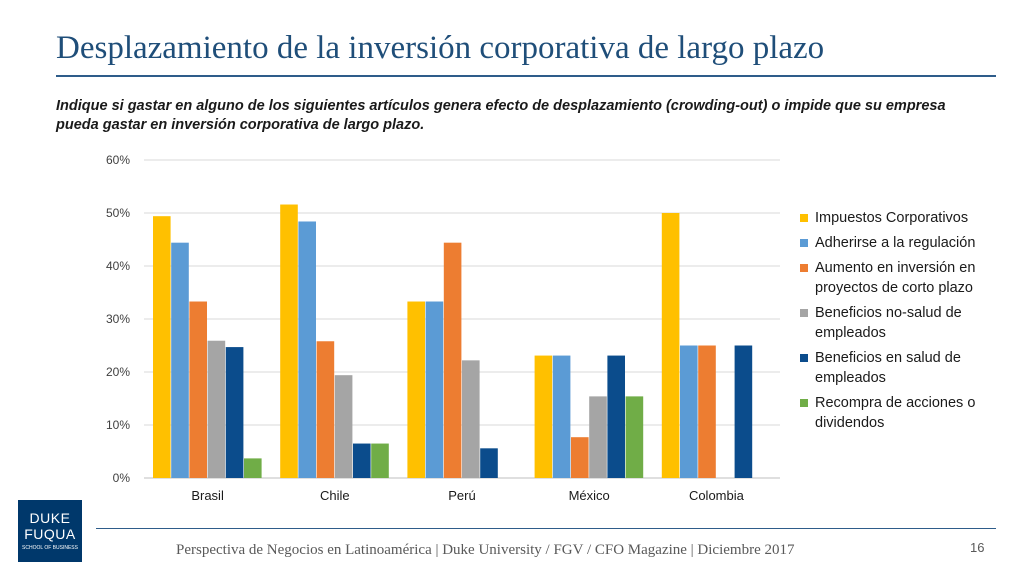 The image size is (1024, 576). What do you see at coordinates (118, 372) in the screenshot?
I see `y-tick-label: 20%` at bounding box center [118, 372].